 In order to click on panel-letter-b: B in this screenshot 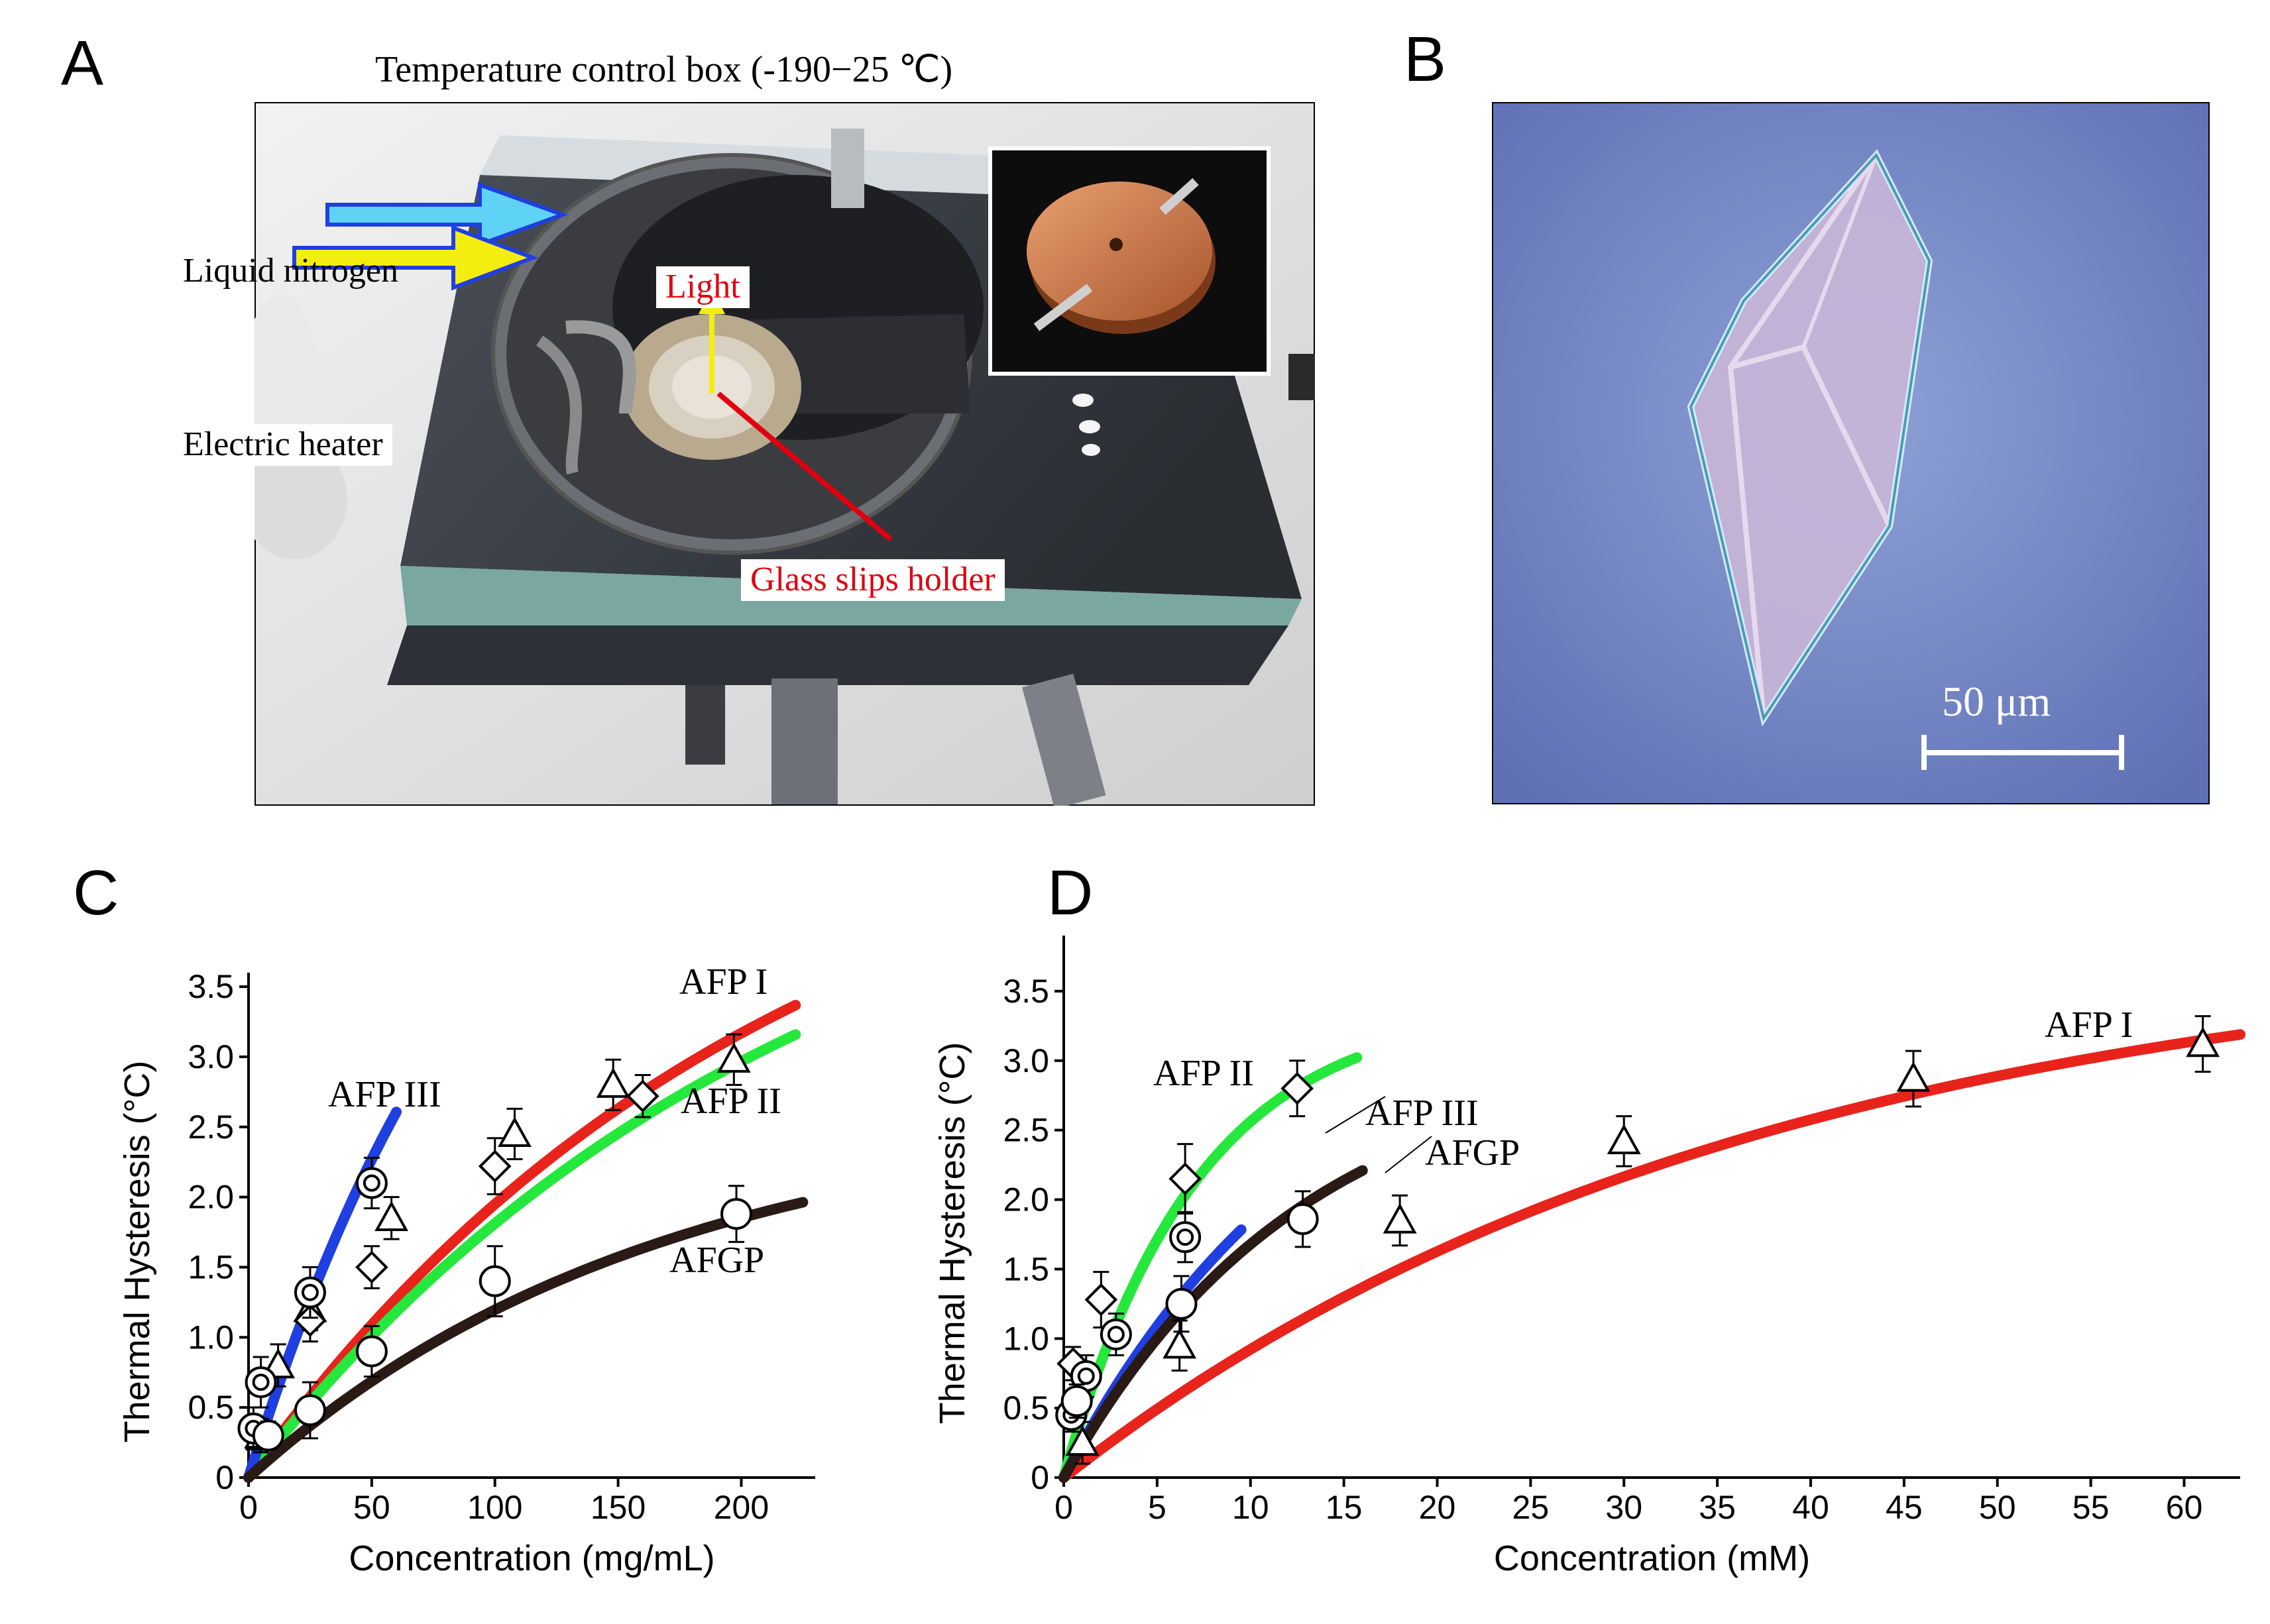, I will do `click(1425, 59)`.